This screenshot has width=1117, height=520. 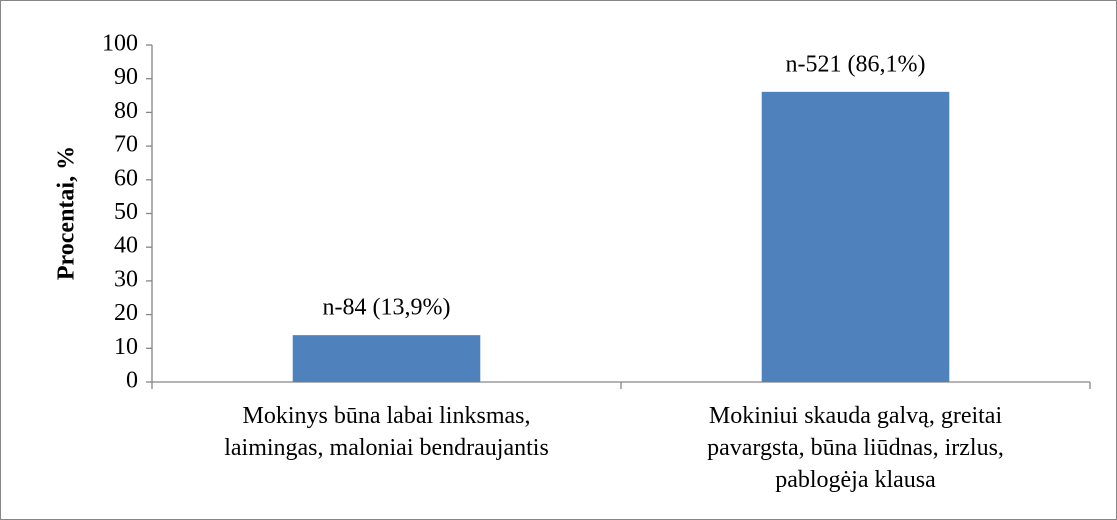 What do you see at coordinates (126, 178) in the screenshot?
I see `y-tick-label: 60` at bounding box center [126, 178].